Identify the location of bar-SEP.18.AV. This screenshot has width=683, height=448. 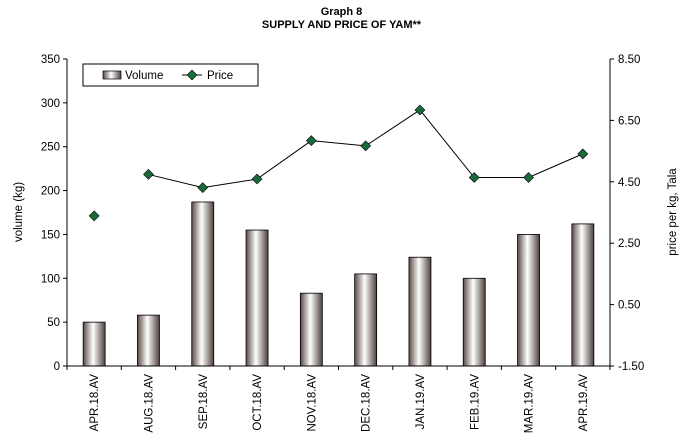
(203, 284).